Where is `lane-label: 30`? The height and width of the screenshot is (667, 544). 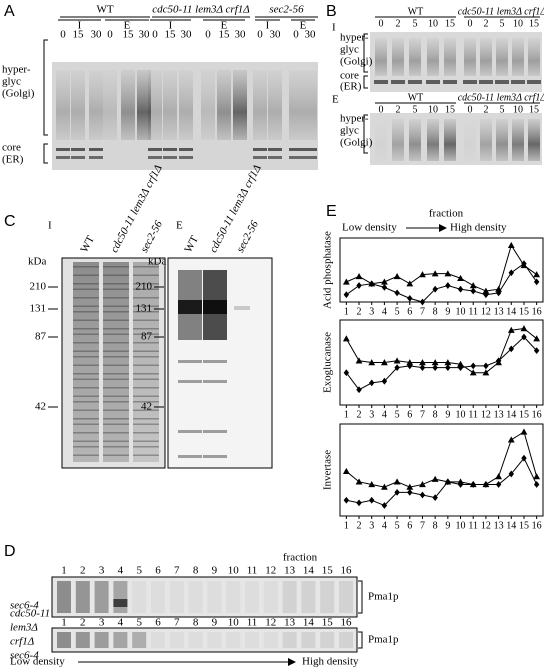
lane-label: 30 is located at coordinates (276, 35).